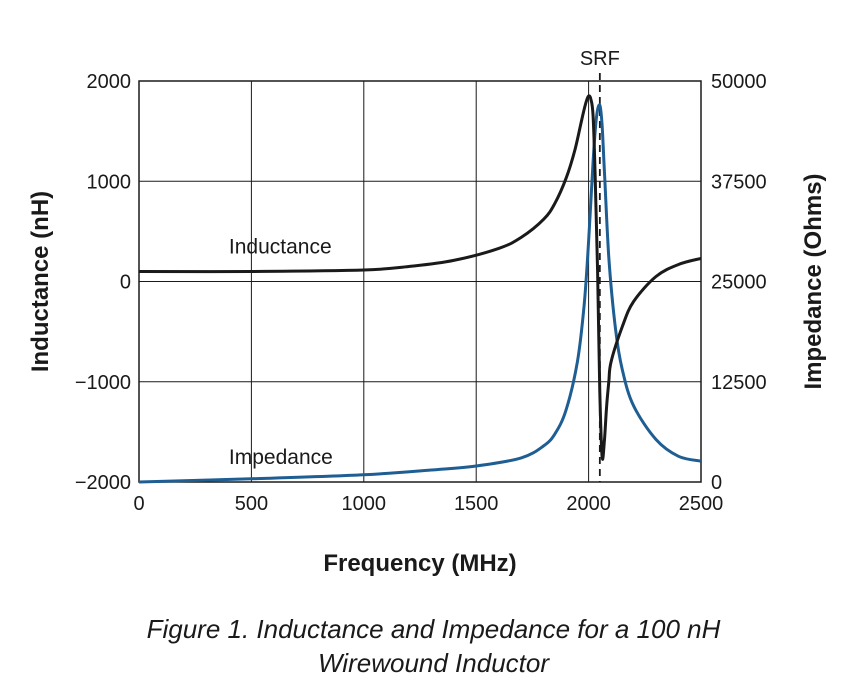 The image size is (867, 696). What do you see at coordinates (364, 504) in the screenshot?
I see `x-tick-label: 1000` at bounding box center [364, 504].